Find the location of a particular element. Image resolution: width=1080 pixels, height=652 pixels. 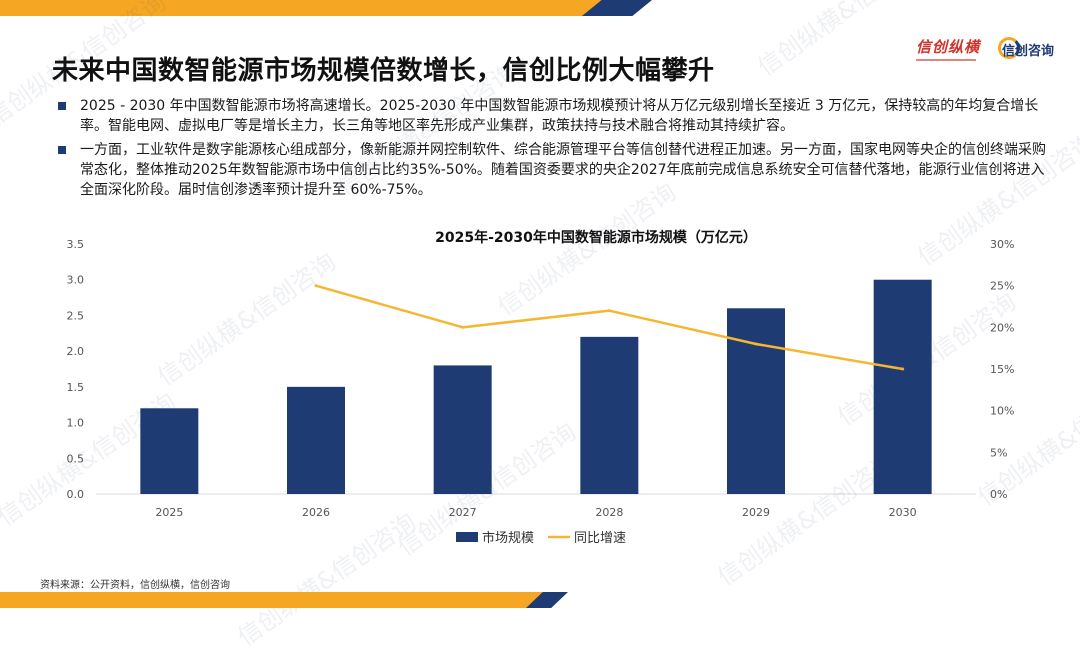

logo-underline is located at coordinates (946, 60).